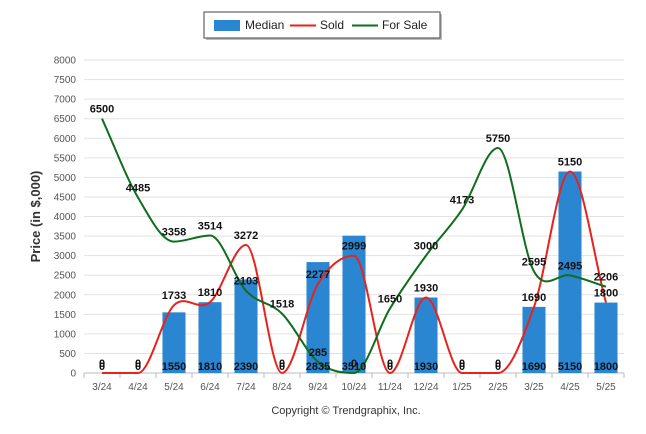 Image resolution: width=646 pixels, height=434 pixels. I want to click on y-tick-label: 7500, so click(65, 80).